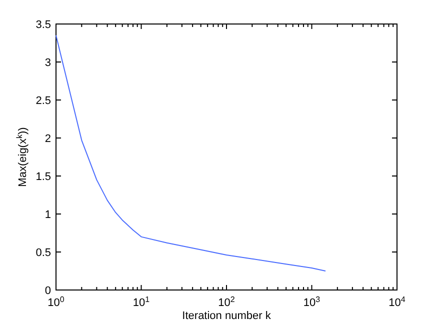  Describe the element at coordinates (43, 24) in the screenshot. I see `y-tick-label: 3.5` at that location.